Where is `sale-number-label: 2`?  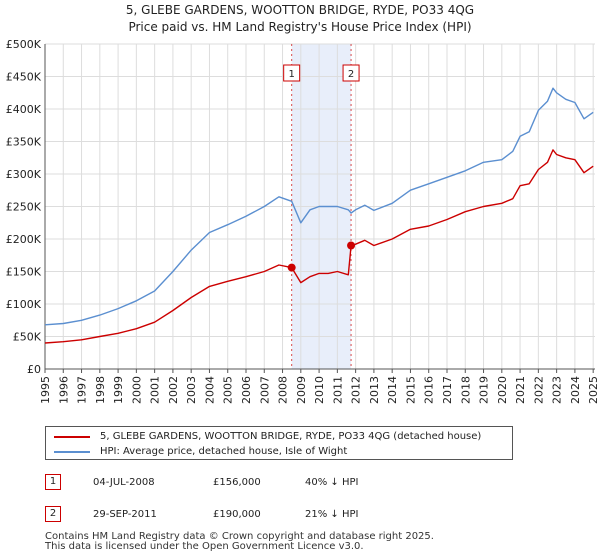
sale-number-label: 2 is located at coordinates (351, 74).